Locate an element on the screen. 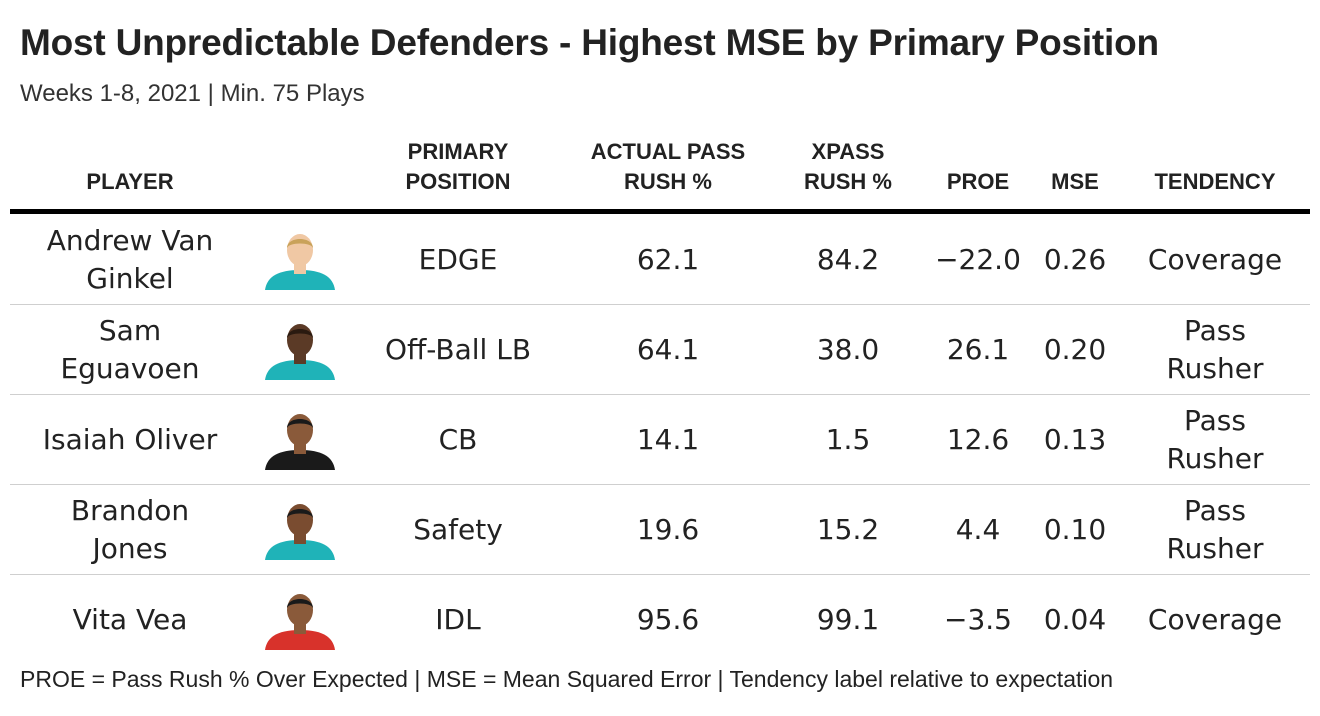  actual-pass-rush-value: 64.1 is located at coordinates (668, 350).